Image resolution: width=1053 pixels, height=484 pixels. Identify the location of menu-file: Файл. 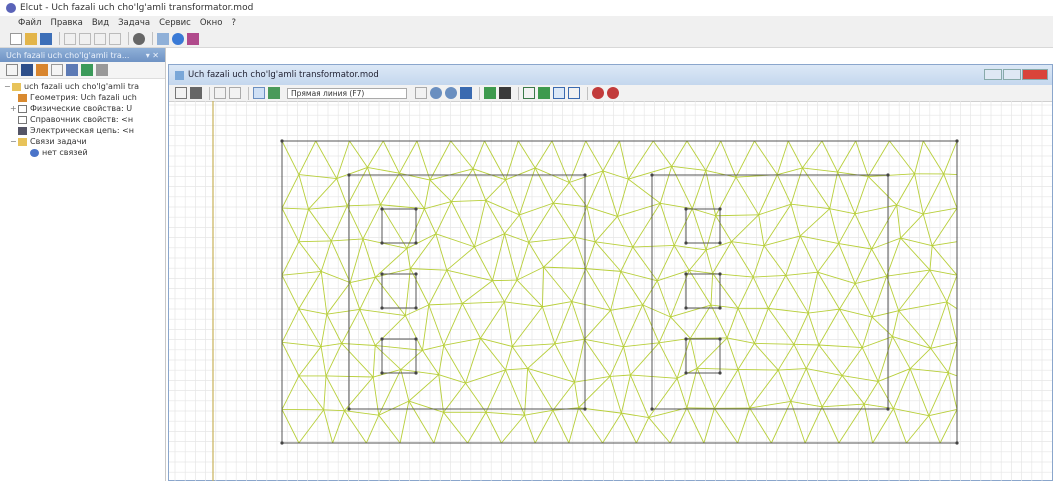
(29, 23).